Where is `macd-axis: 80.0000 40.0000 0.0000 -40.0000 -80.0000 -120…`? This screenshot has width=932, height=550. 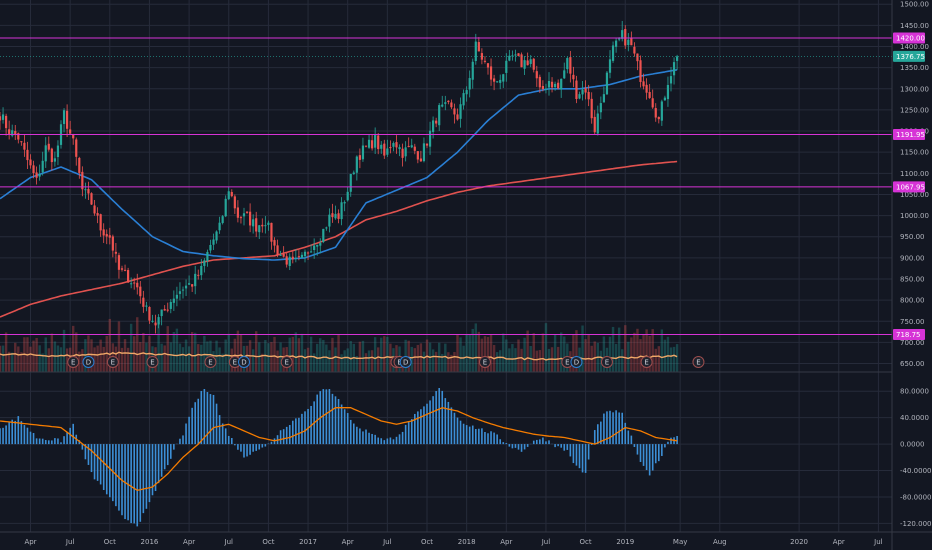 macd-axis: 80.0000 40.0000 0.0000 -40.0000 -80.0000 -120… is located at coordinates (916, 458).